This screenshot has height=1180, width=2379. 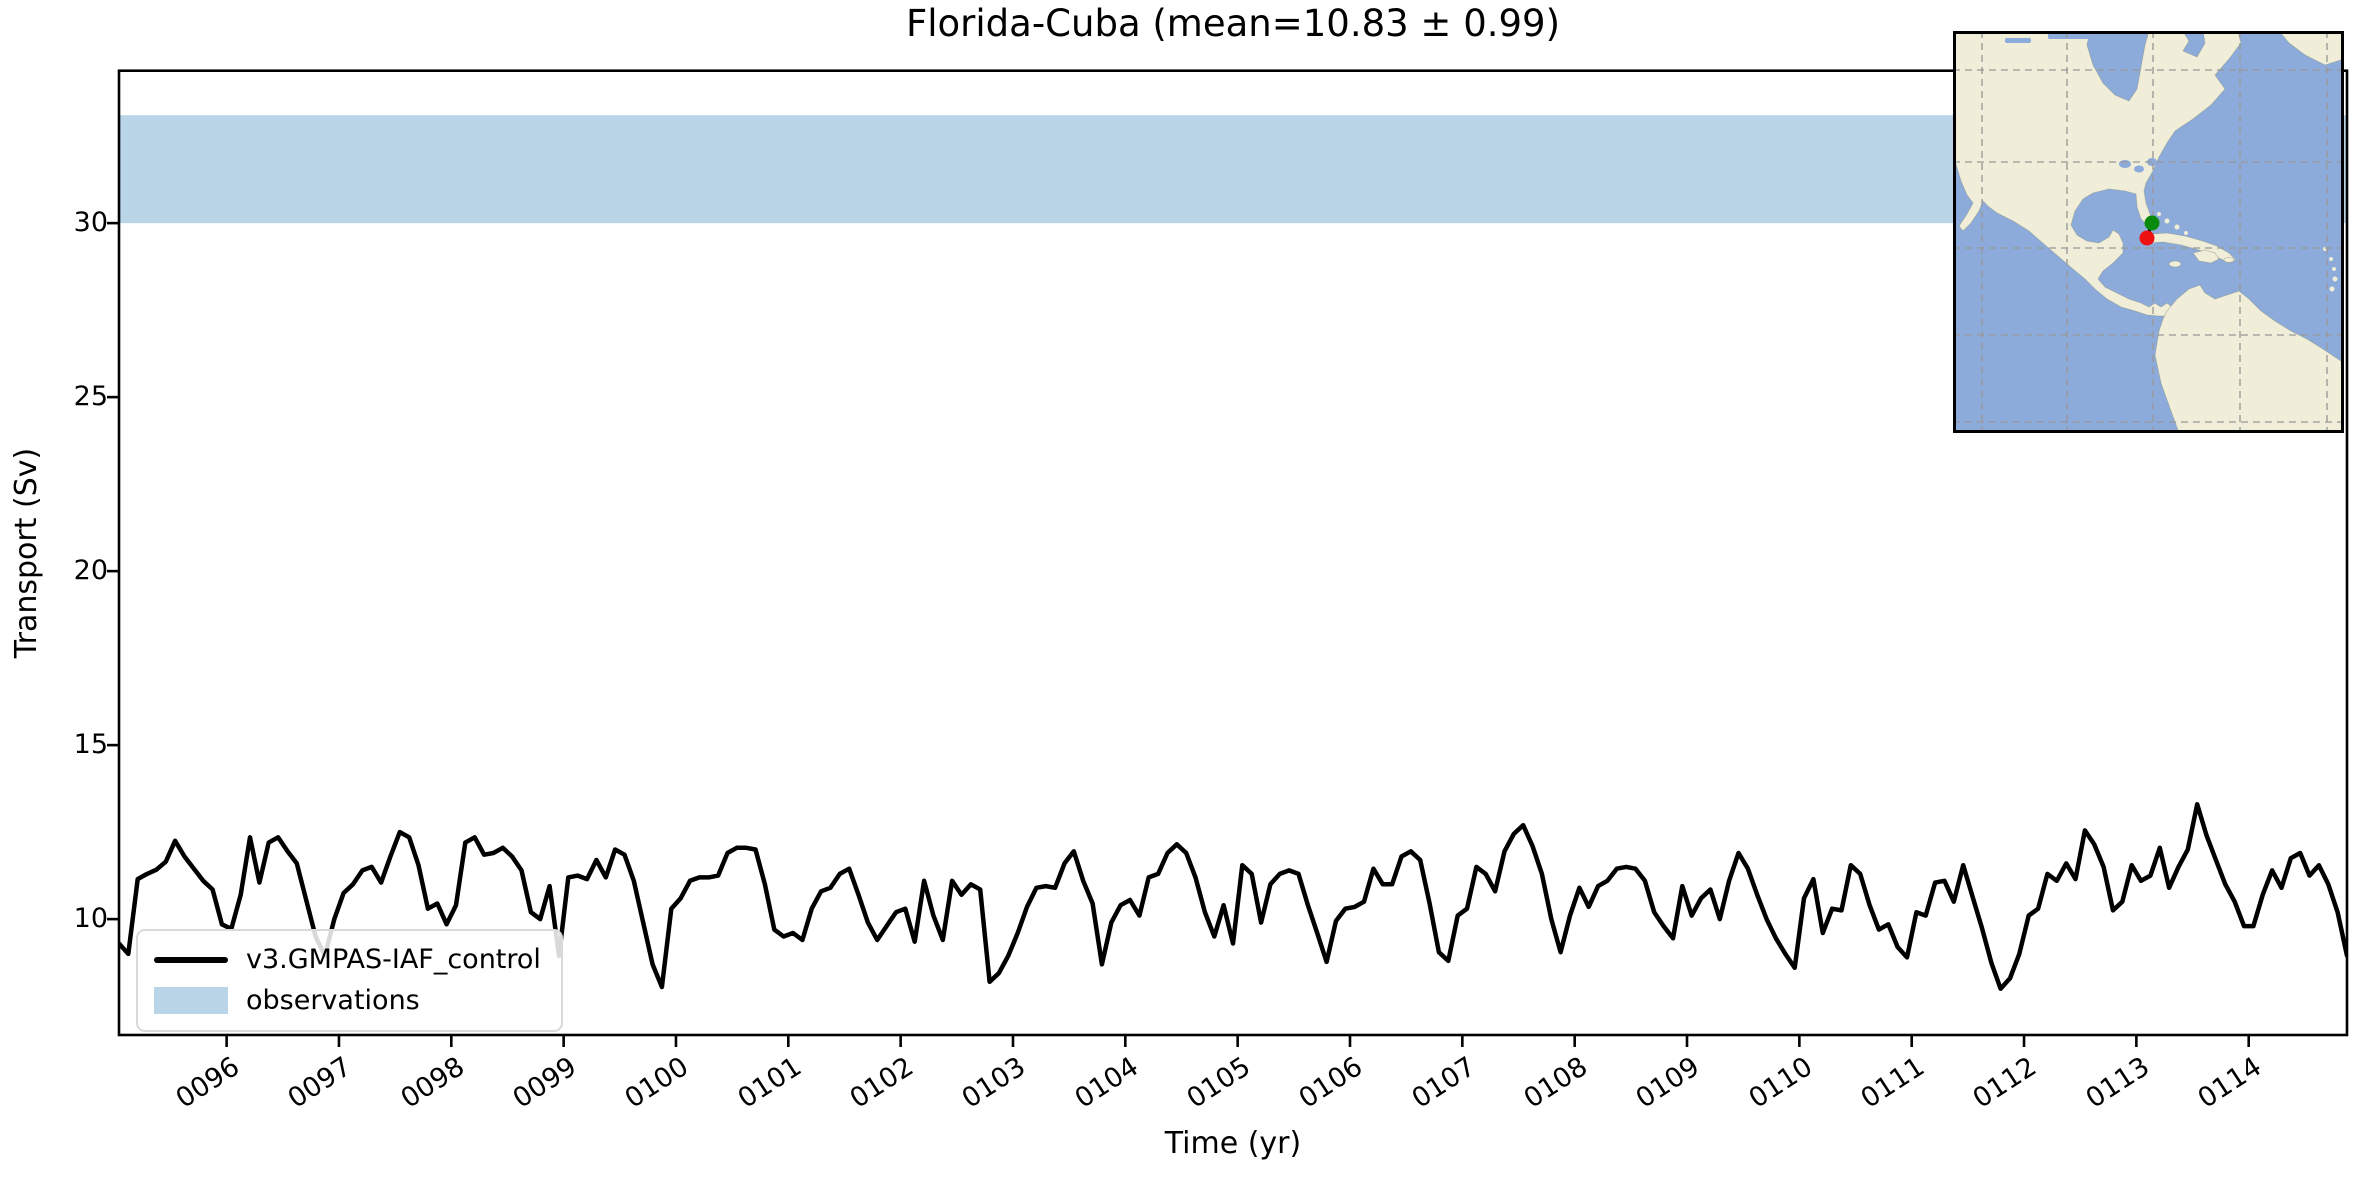 What do you see at coordinates (333, 1000) in the screenshot?
I see `legend-band-label: observations` at bounding box center [333, 1000].